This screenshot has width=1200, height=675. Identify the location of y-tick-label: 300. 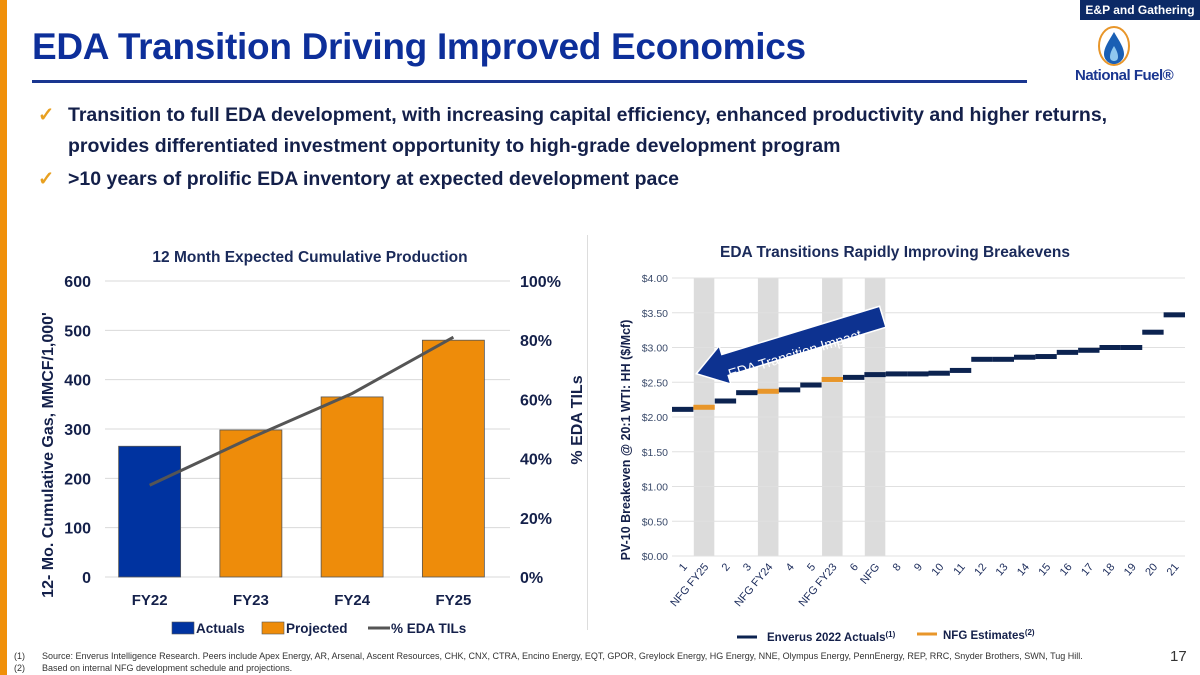
(77, 430).